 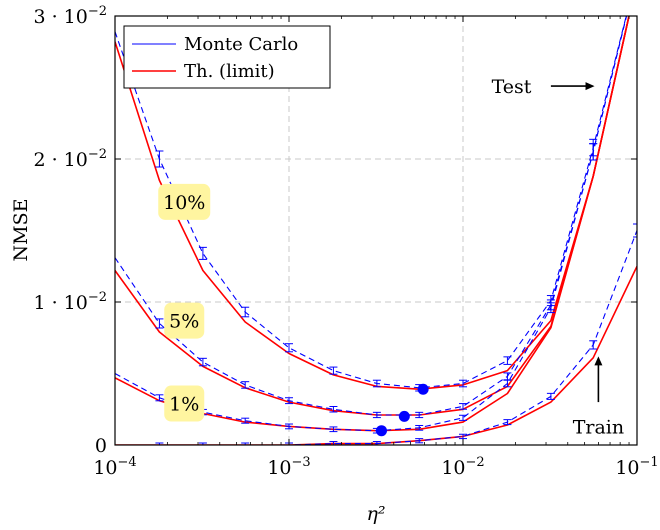 I want to click on train-annotation: Train, so click(x=598, y=427).